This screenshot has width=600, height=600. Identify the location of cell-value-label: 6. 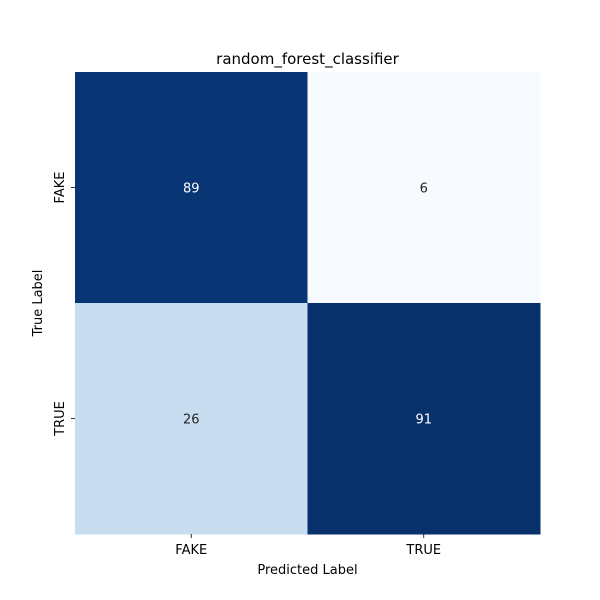
(424, 189).